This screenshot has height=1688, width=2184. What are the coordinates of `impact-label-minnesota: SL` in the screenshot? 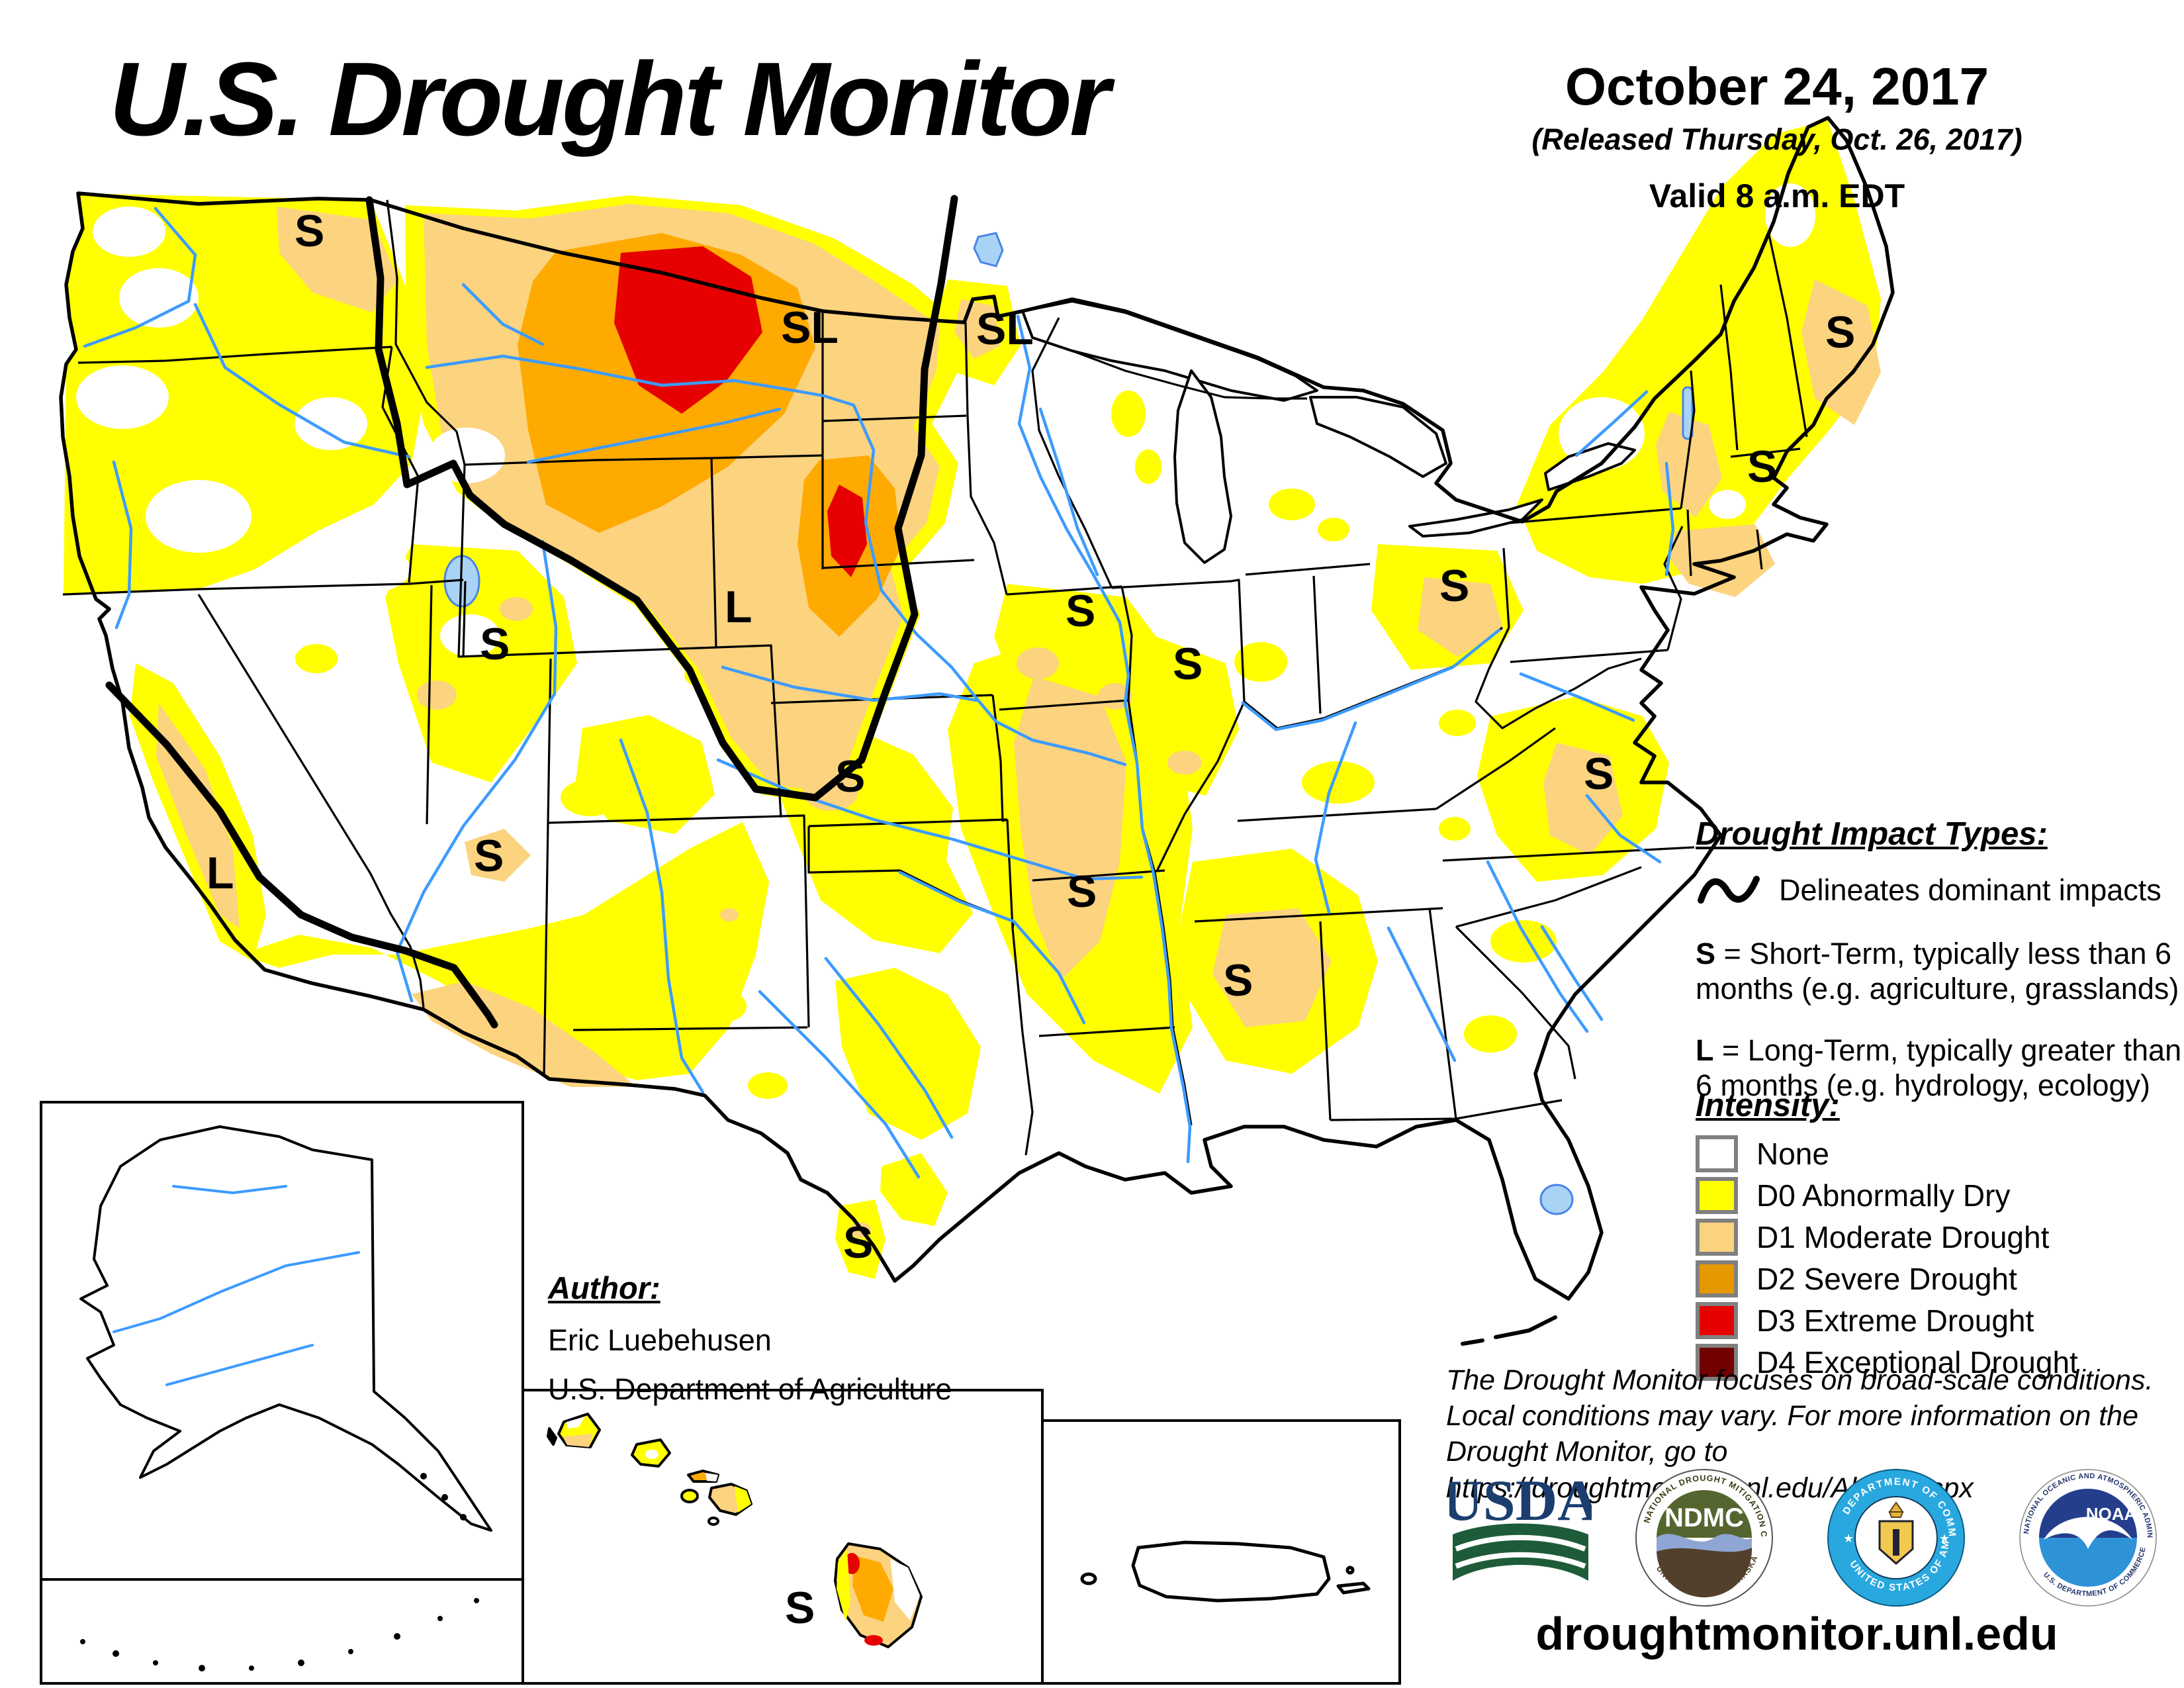 It's located at (1005, 329).